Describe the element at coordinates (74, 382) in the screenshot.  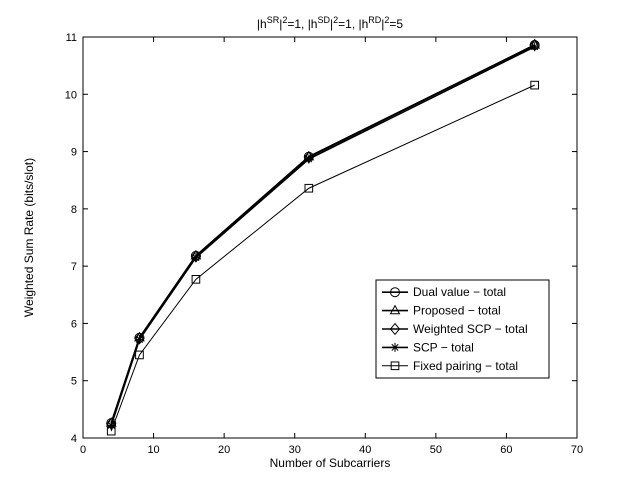
I see `y-tick-label: 5` at that location.